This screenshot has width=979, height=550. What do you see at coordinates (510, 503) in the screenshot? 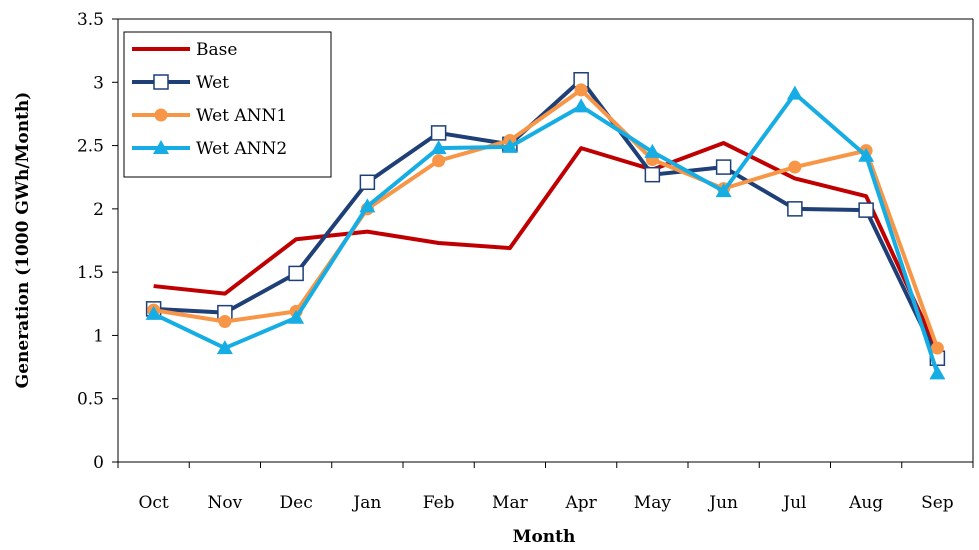
I see `x-tick-label: Mar` at bounding box center [510, 503].